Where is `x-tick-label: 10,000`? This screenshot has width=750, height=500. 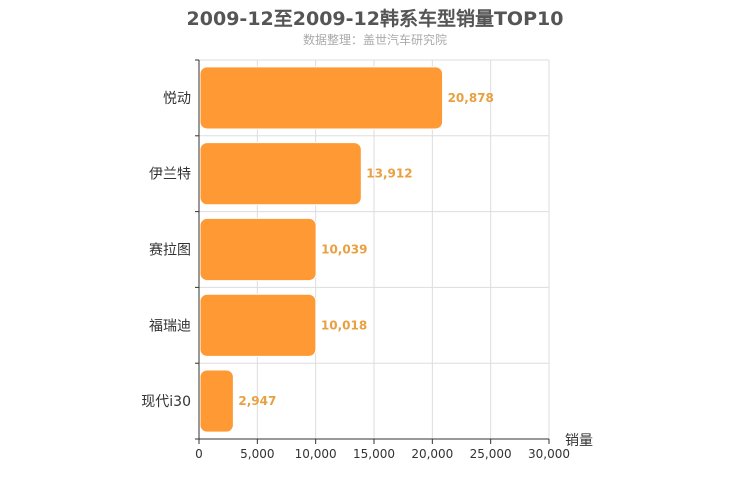
x-tick-label: 10,000 is located at coordinates (316, 454).